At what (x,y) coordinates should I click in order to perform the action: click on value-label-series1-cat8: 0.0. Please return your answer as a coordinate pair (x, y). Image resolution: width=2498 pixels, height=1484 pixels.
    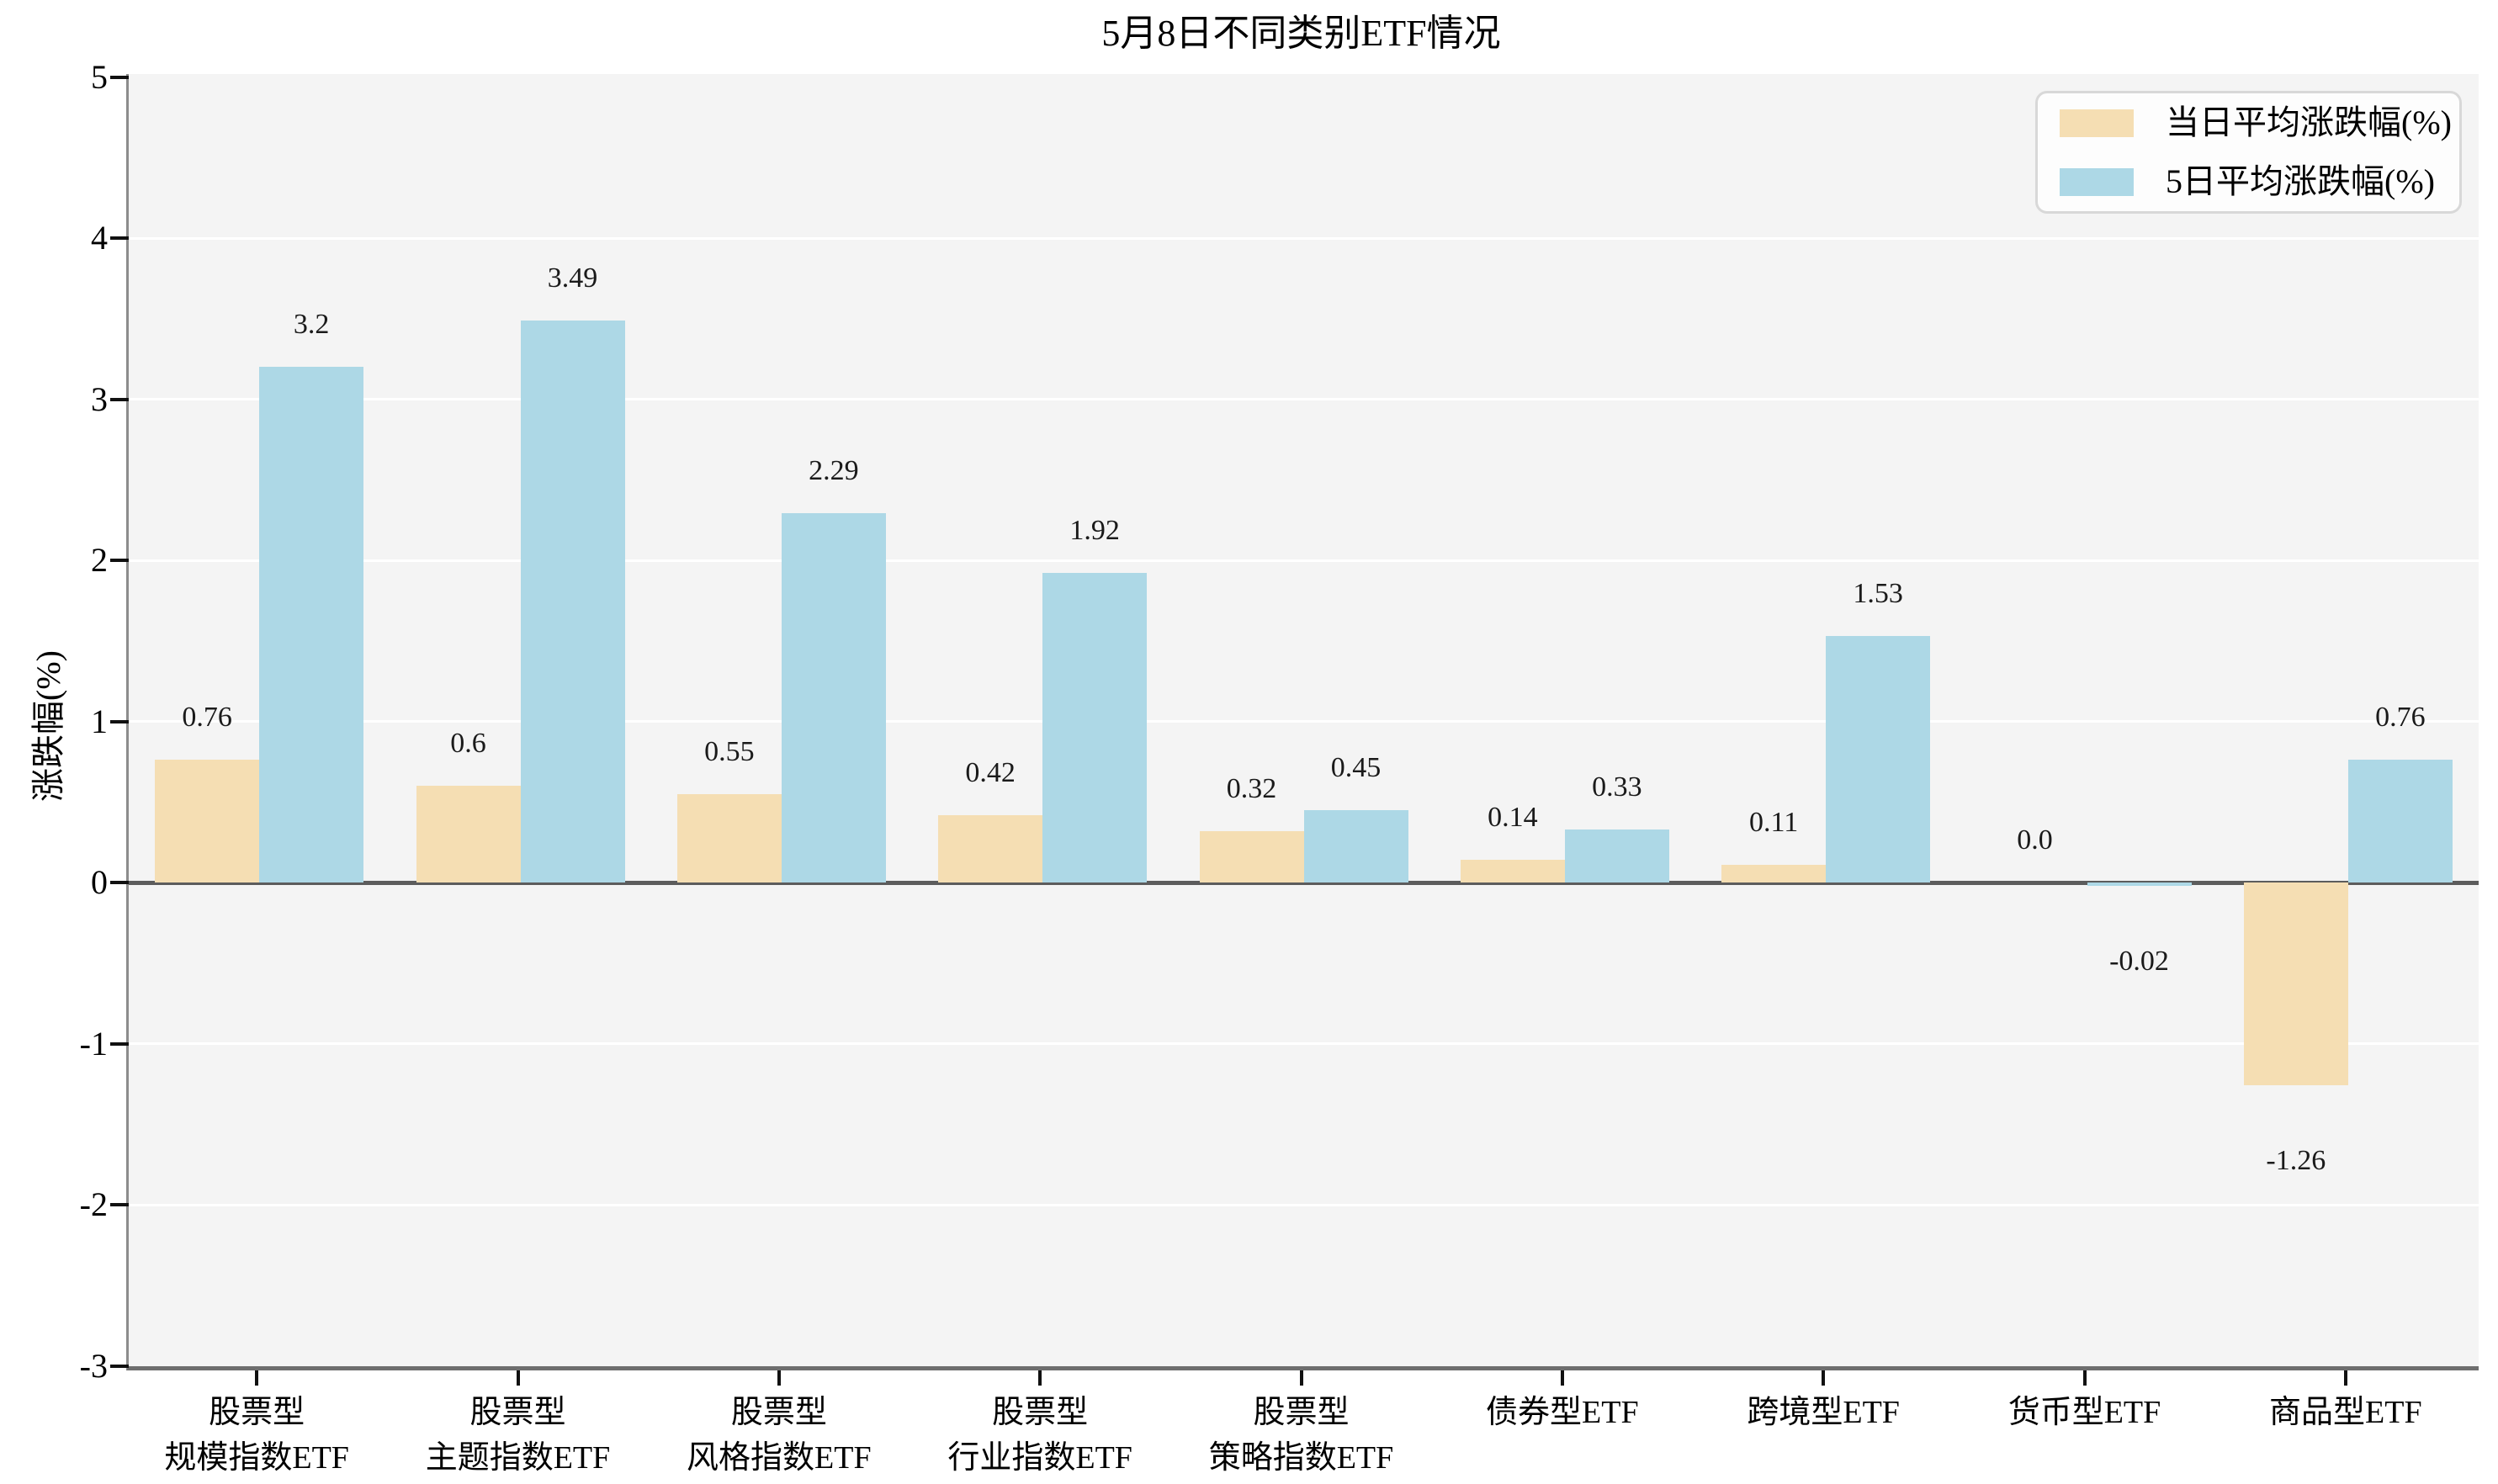
    Looking at the image, I should click on (2035, 840).